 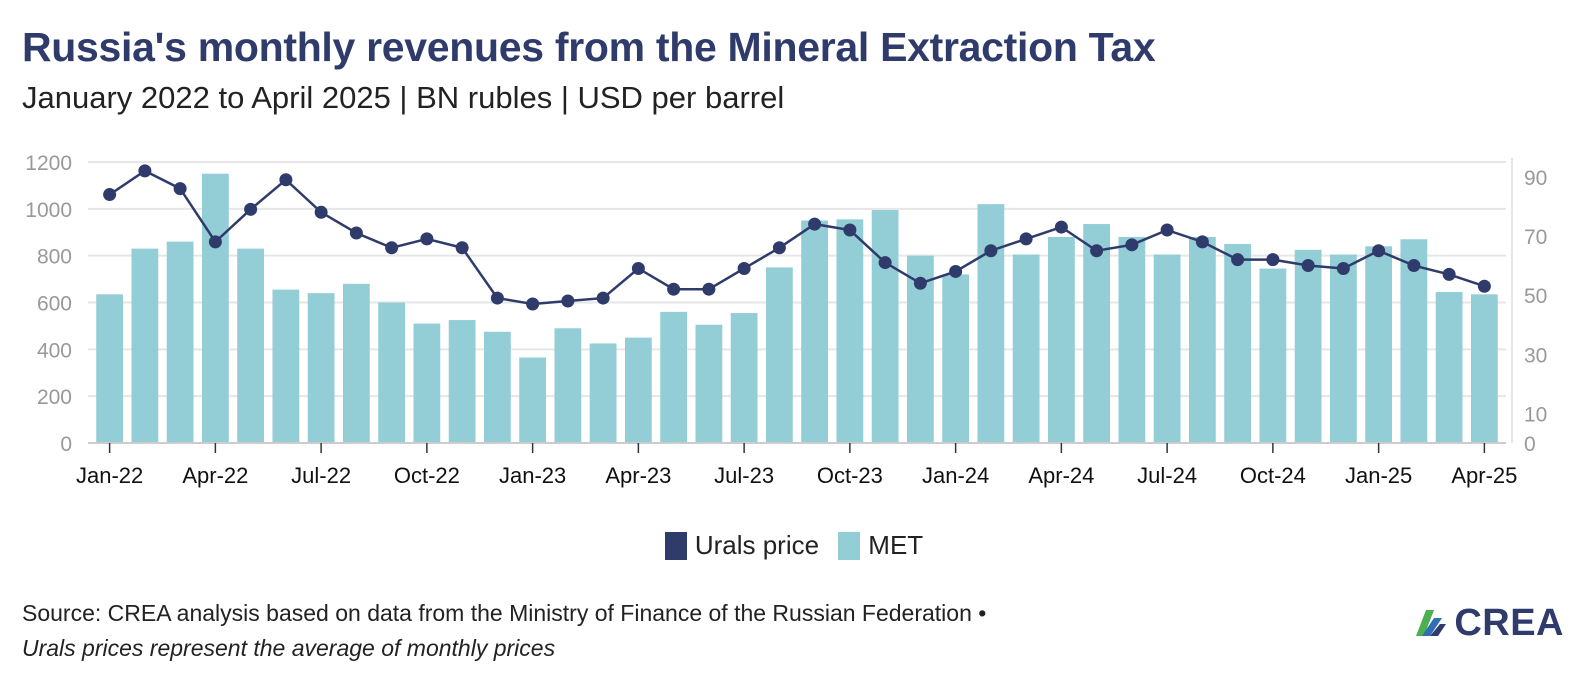 I want to click on x-tick-label: Apr-25, so click(x=1484, y=475).